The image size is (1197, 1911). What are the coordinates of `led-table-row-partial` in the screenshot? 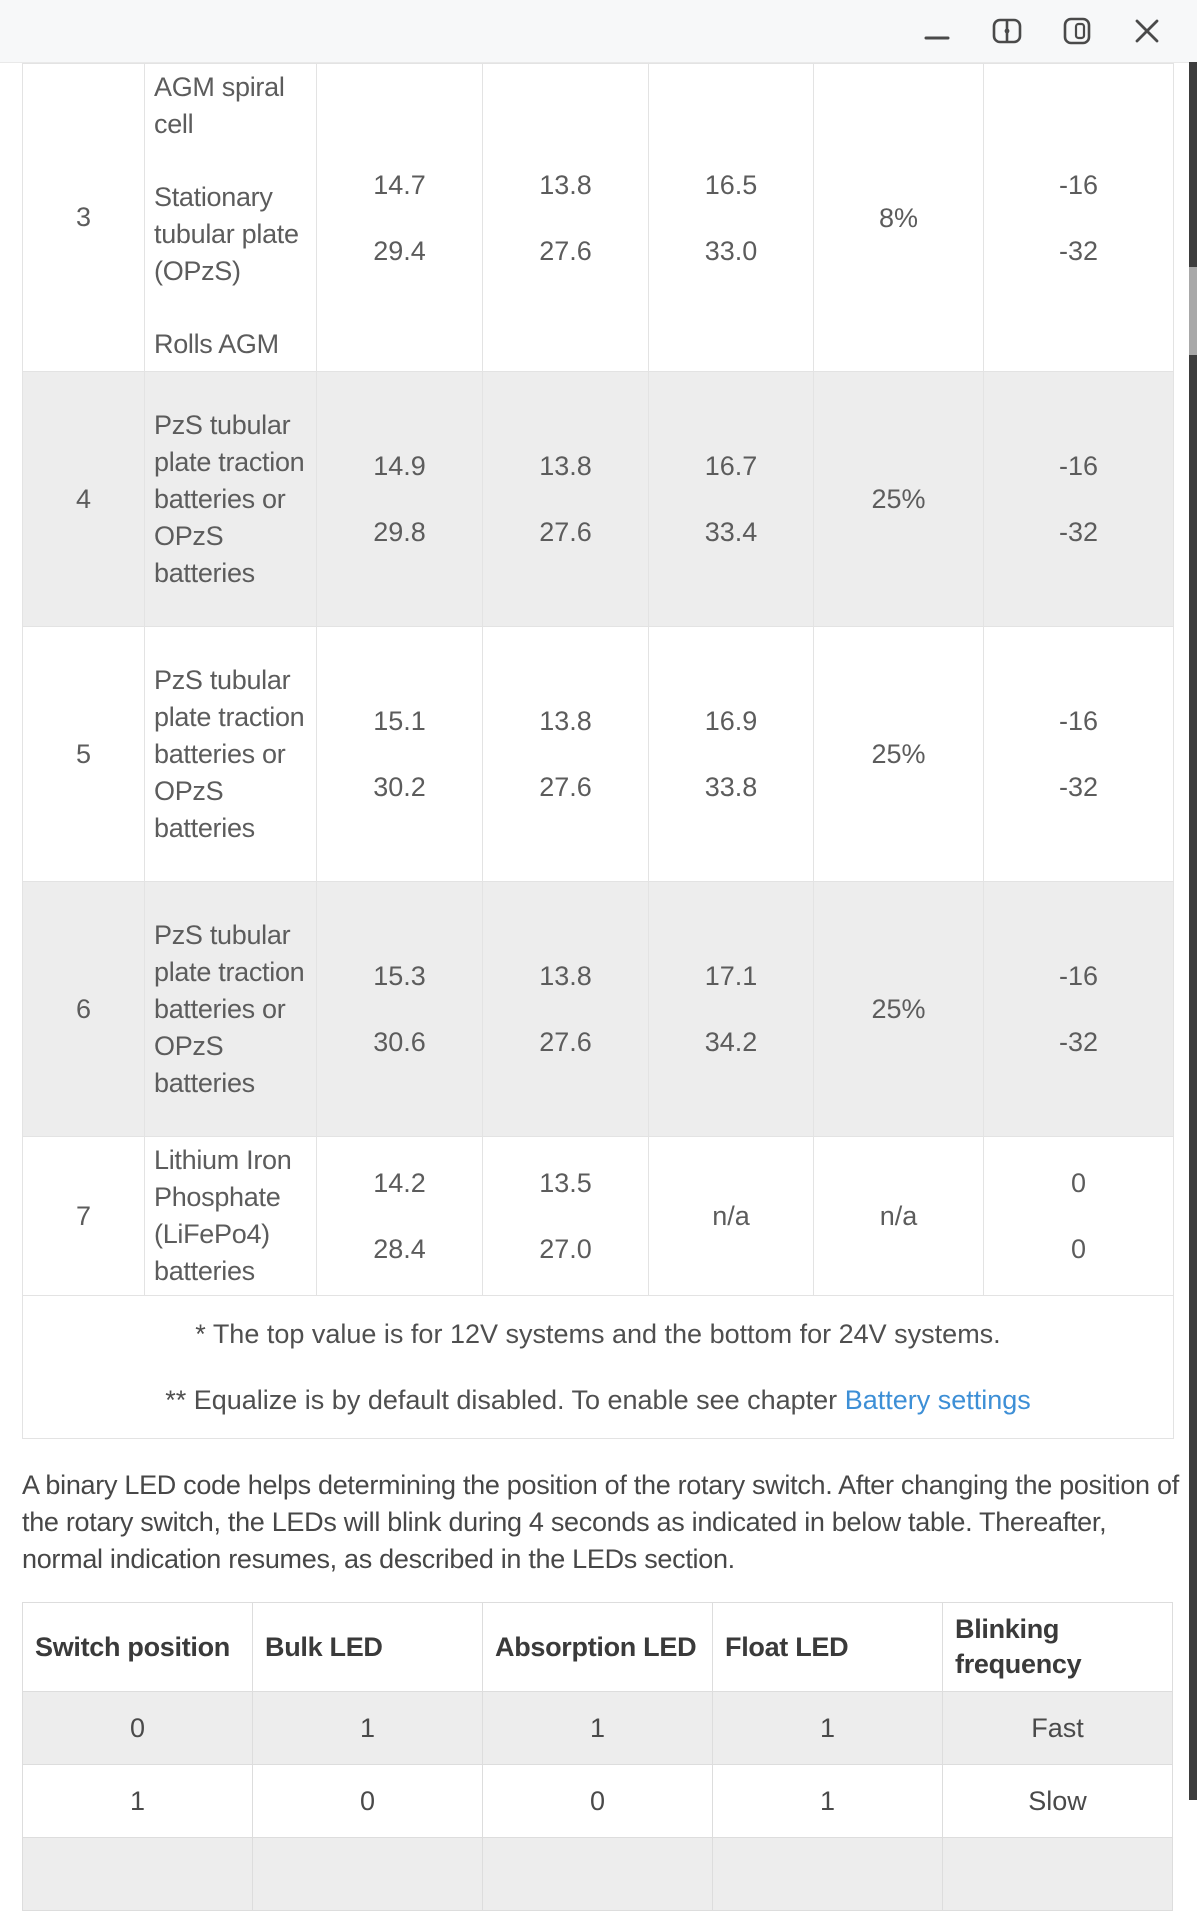 It's located at (597, 1874).